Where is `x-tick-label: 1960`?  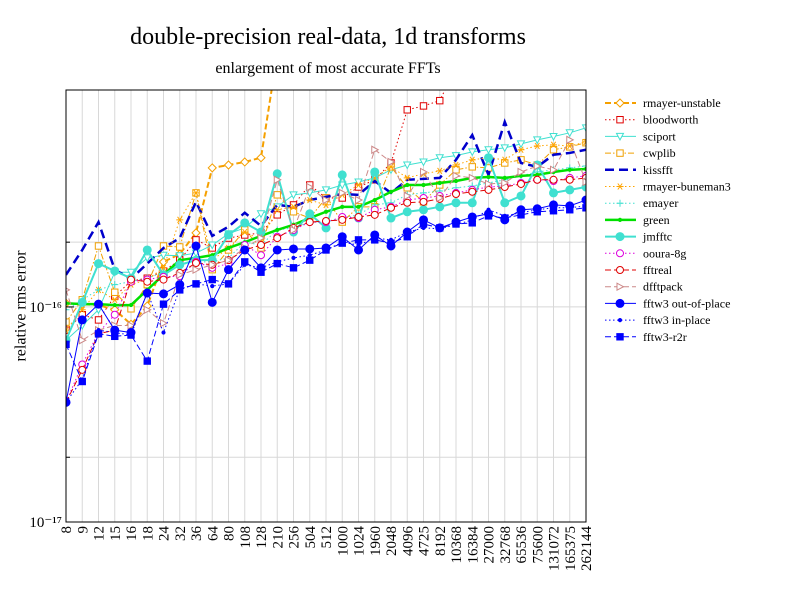 x-tick-label: 1960 is located at coordinates (376, 541).